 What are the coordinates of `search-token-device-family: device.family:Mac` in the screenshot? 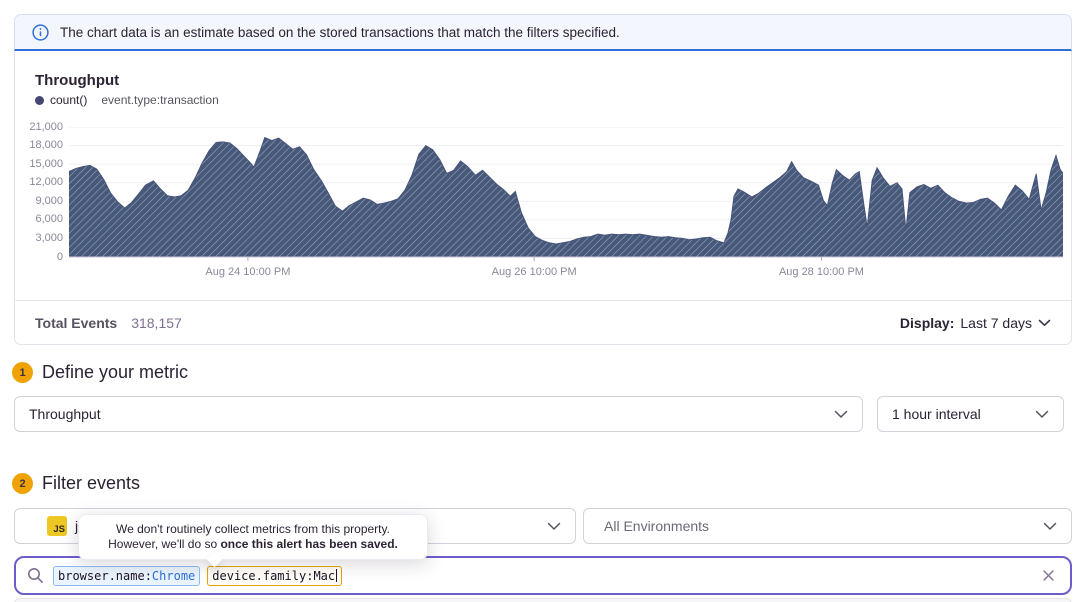 It's located at (275, 575).